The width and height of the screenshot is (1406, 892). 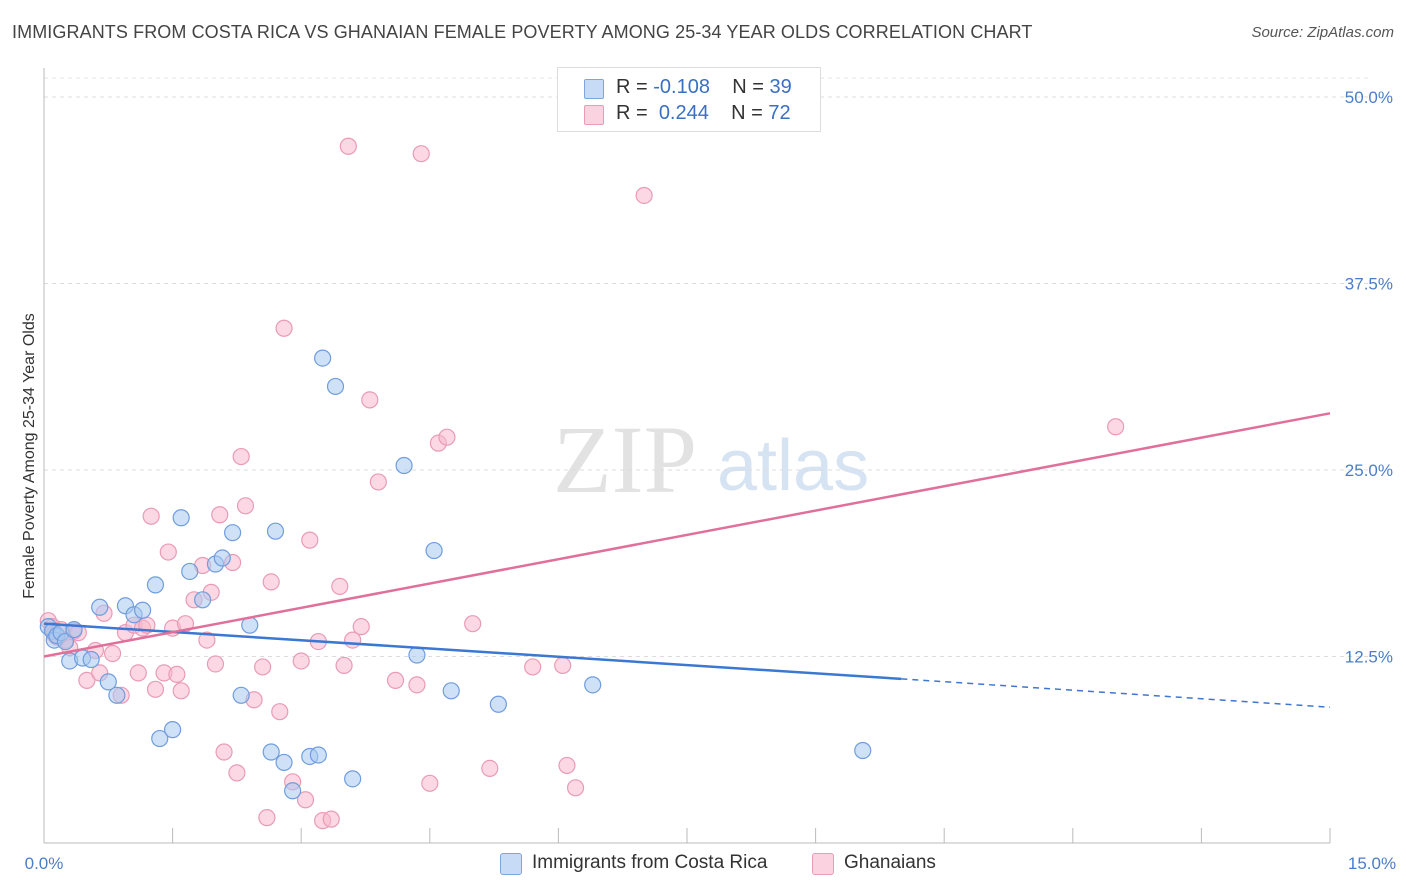 I want to click on watermark-atlas: atlas, so click(x=793, y=466).